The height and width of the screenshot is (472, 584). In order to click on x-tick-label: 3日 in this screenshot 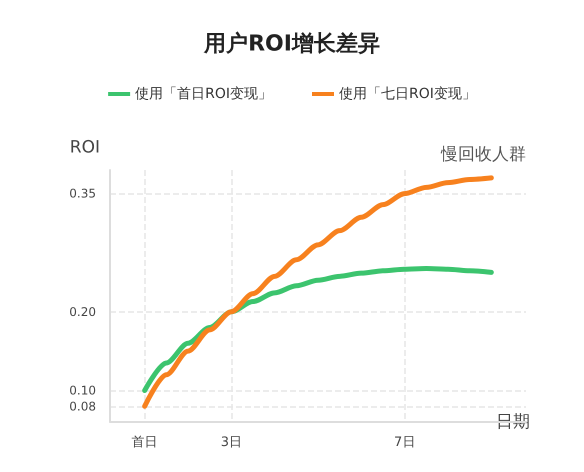, I will do `click(231, 442)`.